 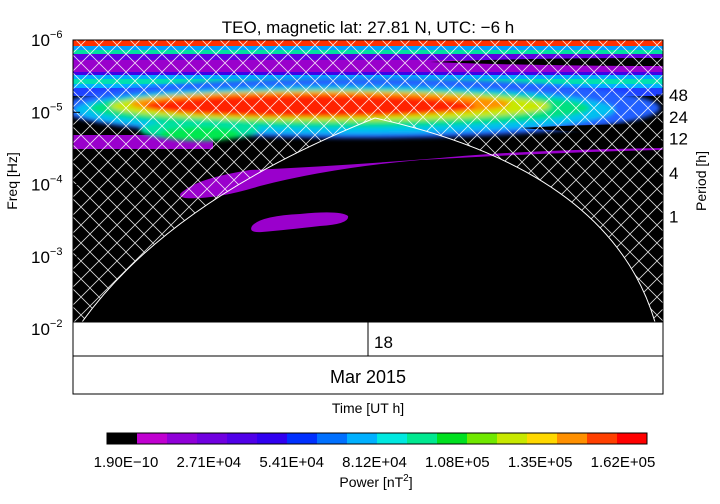 What do you see at coordinates (678, 95) in the screenshot?
I see `period-tick-label: 48` at bounding box center [678, 95].